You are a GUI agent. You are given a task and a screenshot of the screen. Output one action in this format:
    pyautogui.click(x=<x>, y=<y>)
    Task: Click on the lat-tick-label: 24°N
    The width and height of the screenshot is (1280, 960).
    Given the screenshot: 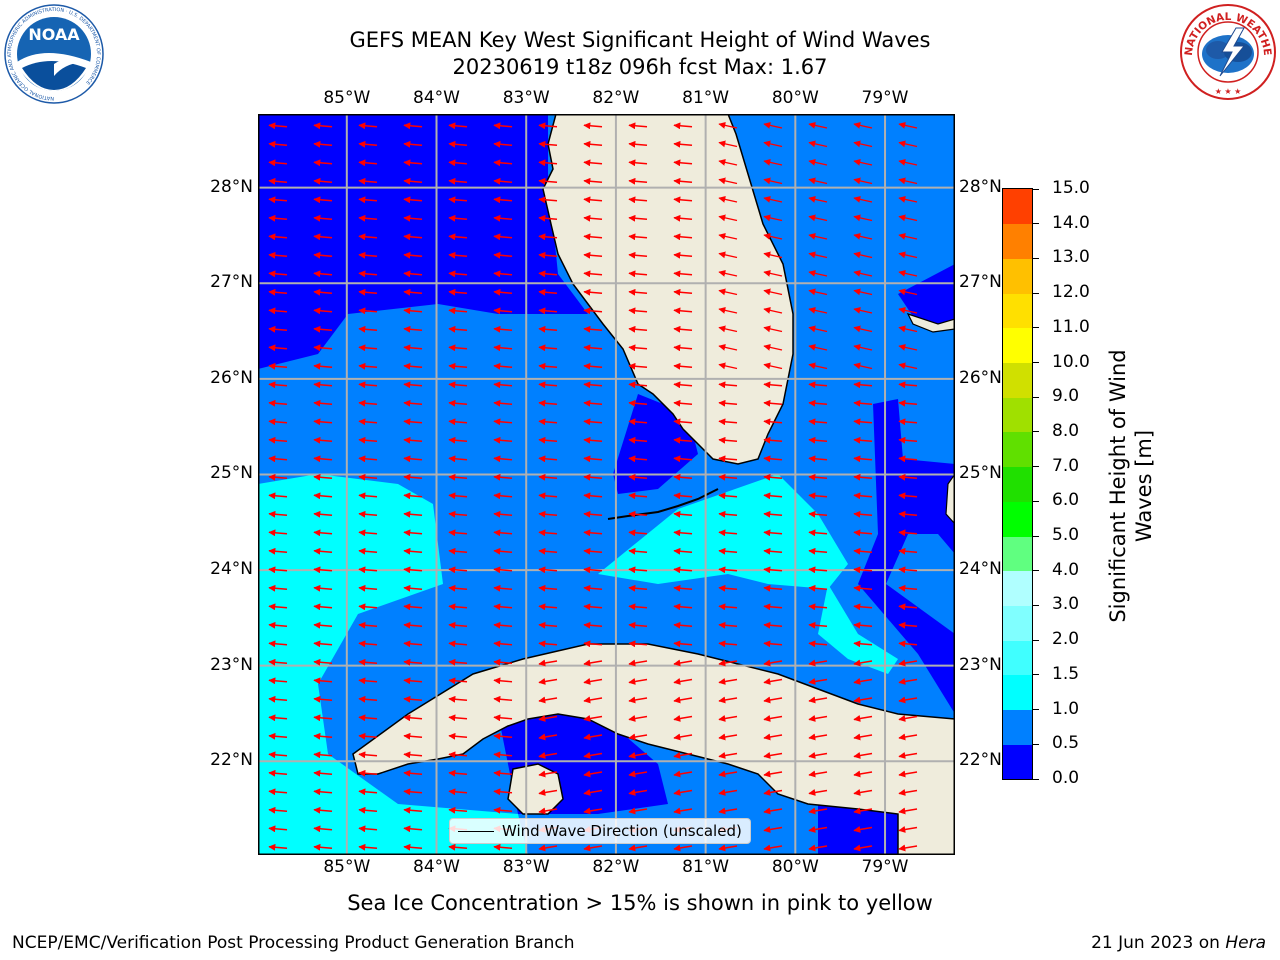 What is the action you would take?
    pyautogui.click(x=980, y=569)
    